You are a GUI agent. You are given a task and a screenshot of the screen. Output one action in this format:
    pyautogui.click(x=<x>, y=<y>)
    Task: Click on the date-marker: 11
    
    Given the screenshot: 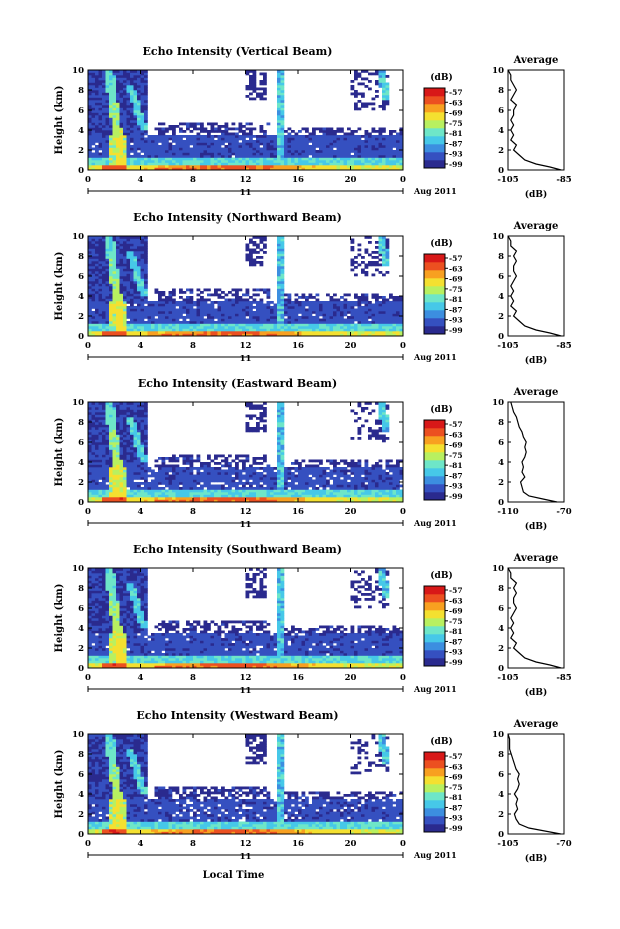 What is the action you would take?
    pyautogui.click(x=246, y=359)
    